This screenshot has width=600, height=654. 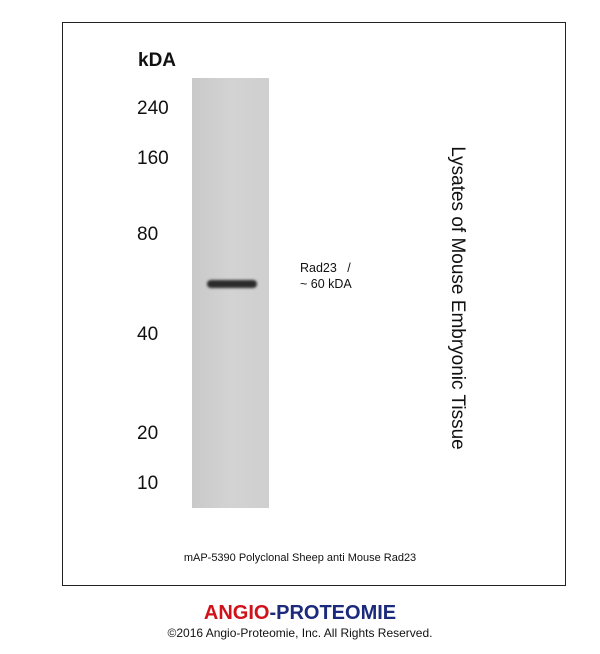 What do you see at coordinates (325, 268) in the screenshot?
I see `band-name: Rad23 /` at bounding box center [325, 268].